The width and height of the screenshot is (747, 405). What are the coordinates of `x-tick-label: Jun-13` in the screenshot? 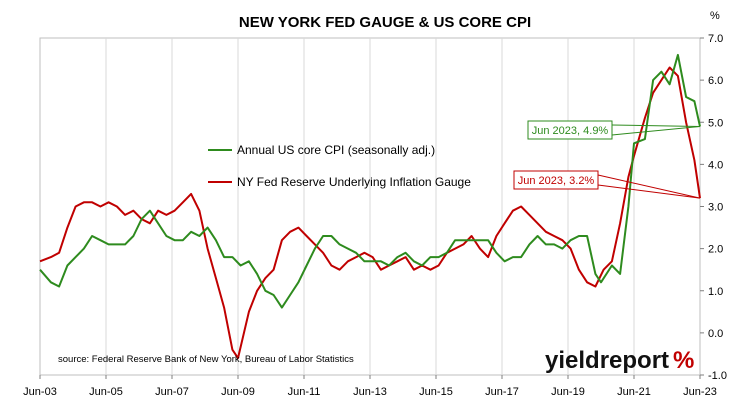 It's located at (370, 392).